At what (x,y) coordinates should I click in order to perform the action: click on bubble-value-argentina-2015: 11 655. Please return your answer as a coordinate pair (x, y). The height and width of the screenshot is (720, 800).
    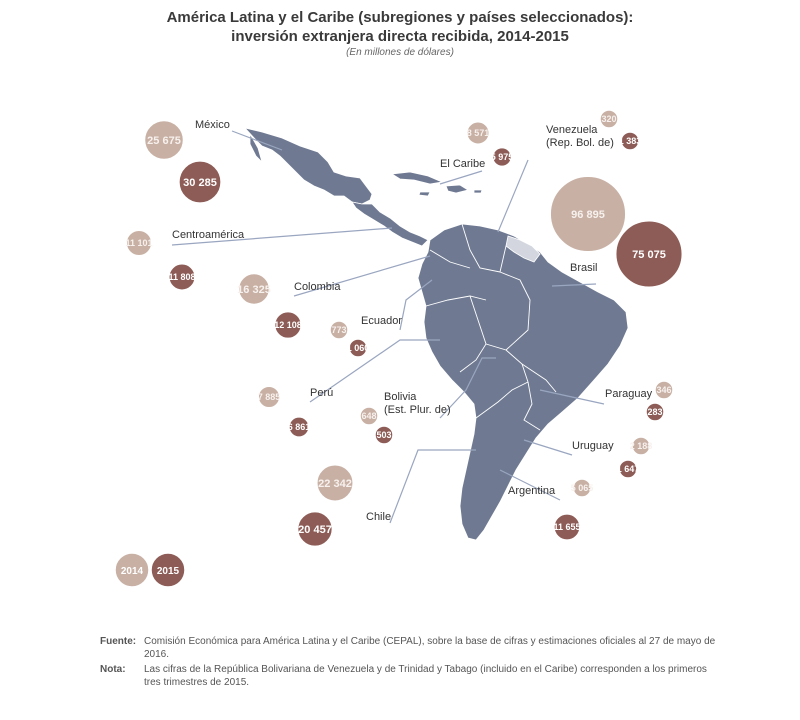
    Looking at the image, I should click on (566, 527).